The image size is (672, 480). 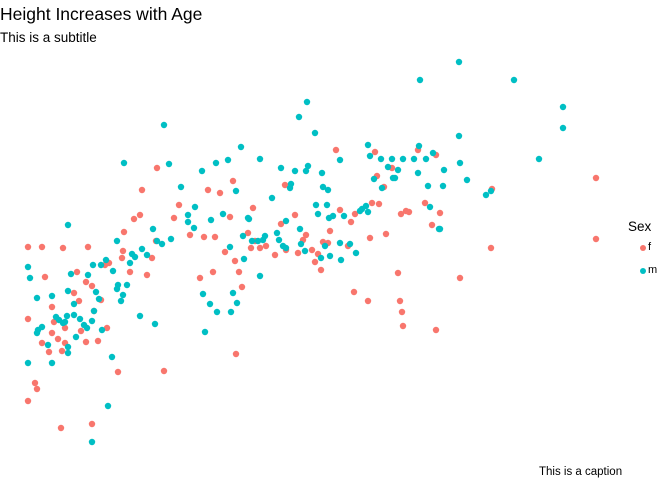 What do you see at coordinates (650, 247) in the screenshot?
I see `legend-label-f: f` at bounding box center [650, 247].